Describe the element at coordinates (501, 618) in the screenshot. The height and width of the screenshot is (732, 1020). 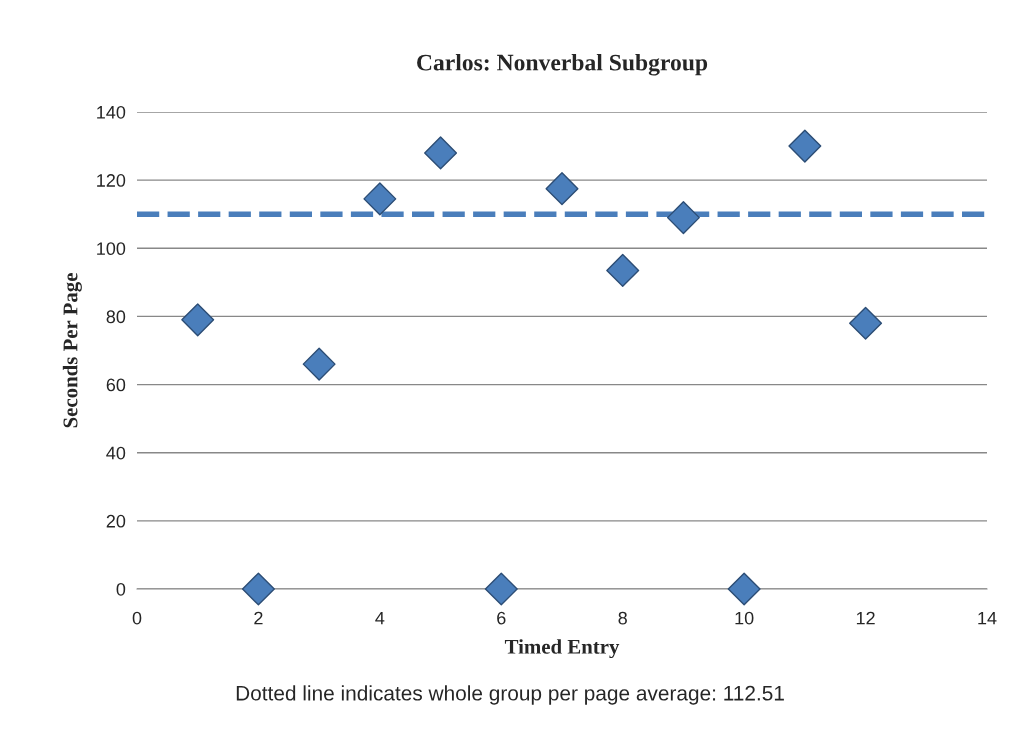
I see `x-tick-label: 6` at that location.